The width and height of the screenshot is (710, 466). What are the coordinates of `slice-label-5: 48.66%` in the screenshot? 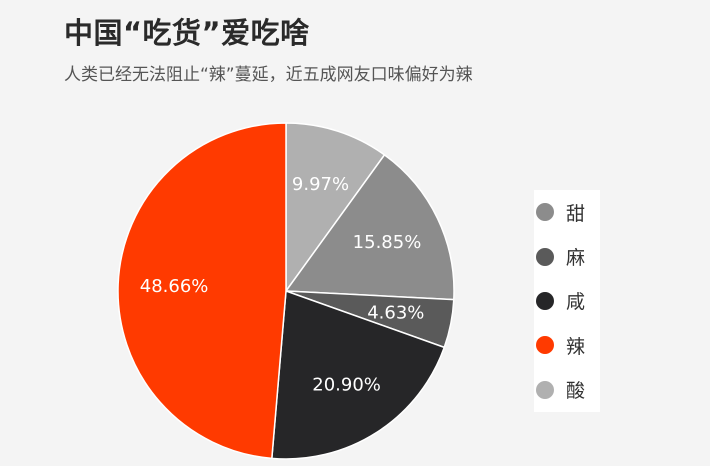 It's located at (174, 286).